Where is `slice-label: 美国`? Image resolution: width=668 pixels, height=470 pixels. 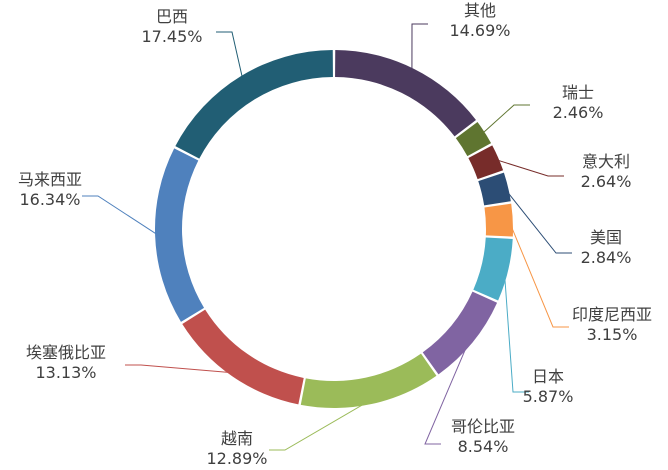 slice-label: 美国 is located at coordinates (606, 237).